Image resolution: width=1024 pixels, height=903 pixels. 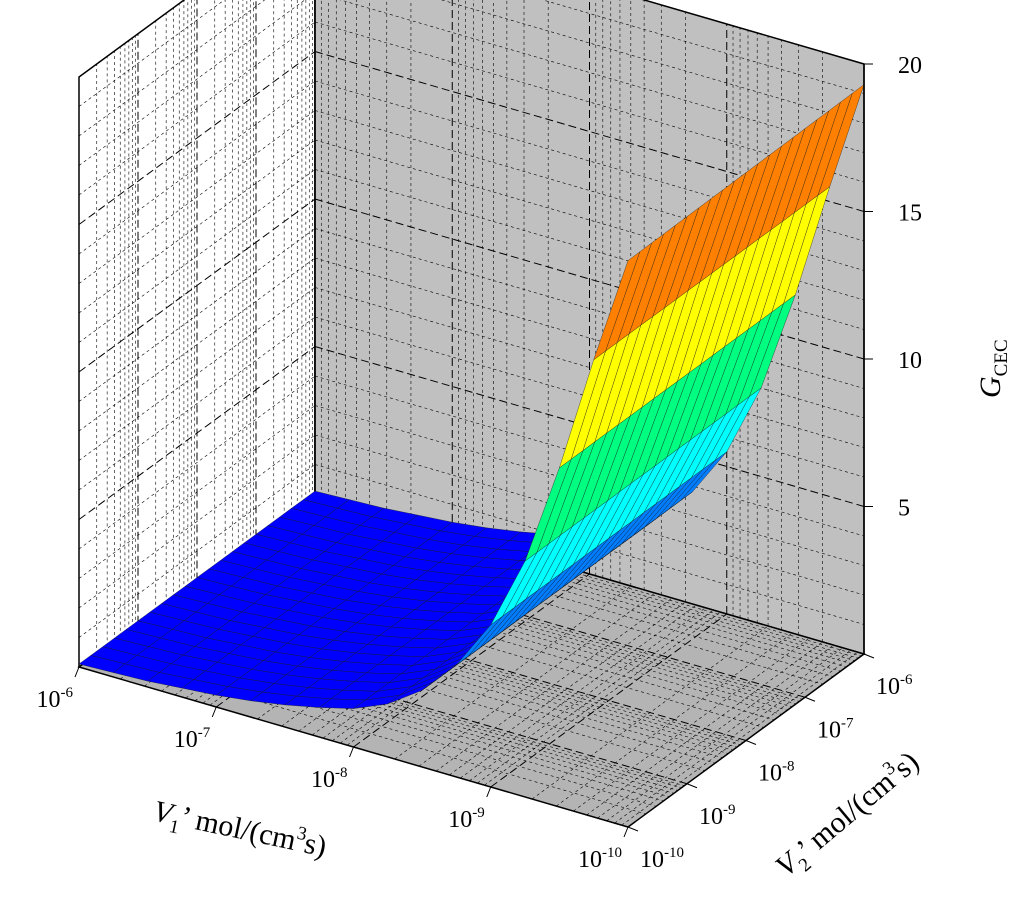 What do you see at coordinates (717, 816) in the screenshot?
I see `y-tick-label: 10⁻⁹` at bounding box center [717, 816].